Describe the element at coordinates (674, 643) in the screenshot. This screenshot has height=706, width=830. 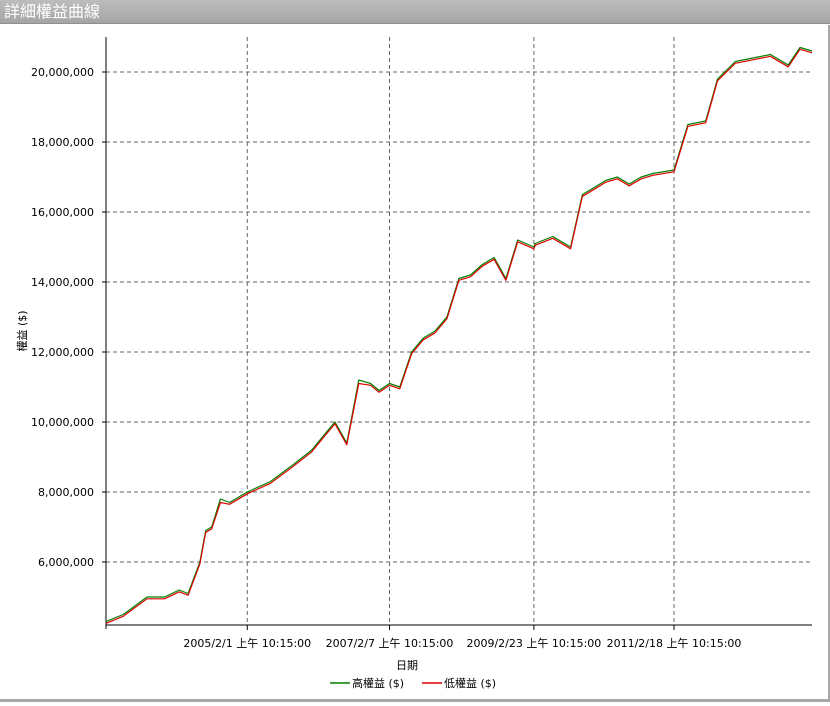
I see `x-tick-label: 2011/2/18 上午 10:15:00` at that location.